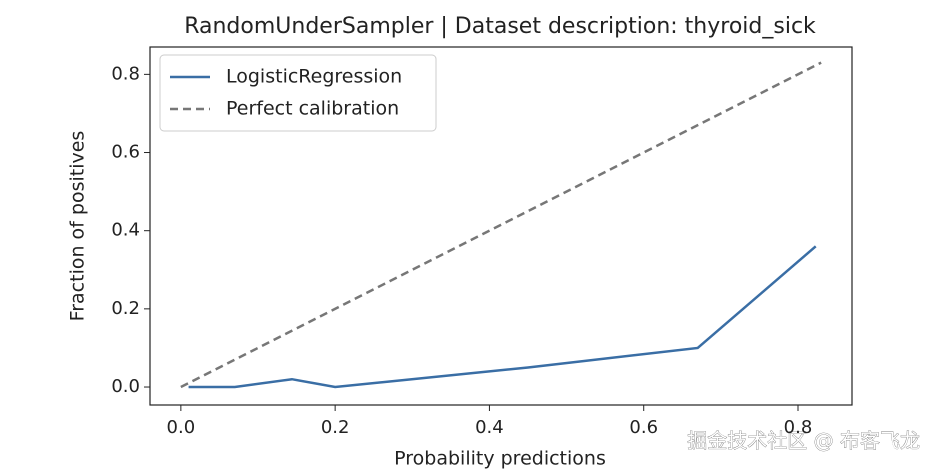  I want to click on y-tick-label: 0.4, so click(125, 230).